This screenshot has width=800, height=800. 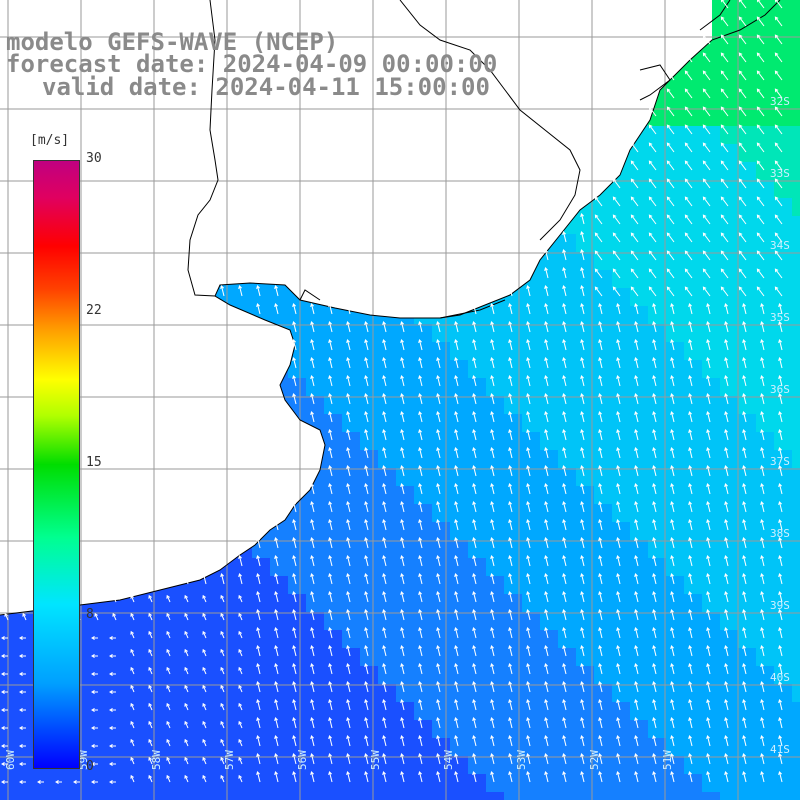 What do you see at coordinates (780, 533) in the screenshot?
I see `lat-label: 38S` at bounding box center [780, 533].